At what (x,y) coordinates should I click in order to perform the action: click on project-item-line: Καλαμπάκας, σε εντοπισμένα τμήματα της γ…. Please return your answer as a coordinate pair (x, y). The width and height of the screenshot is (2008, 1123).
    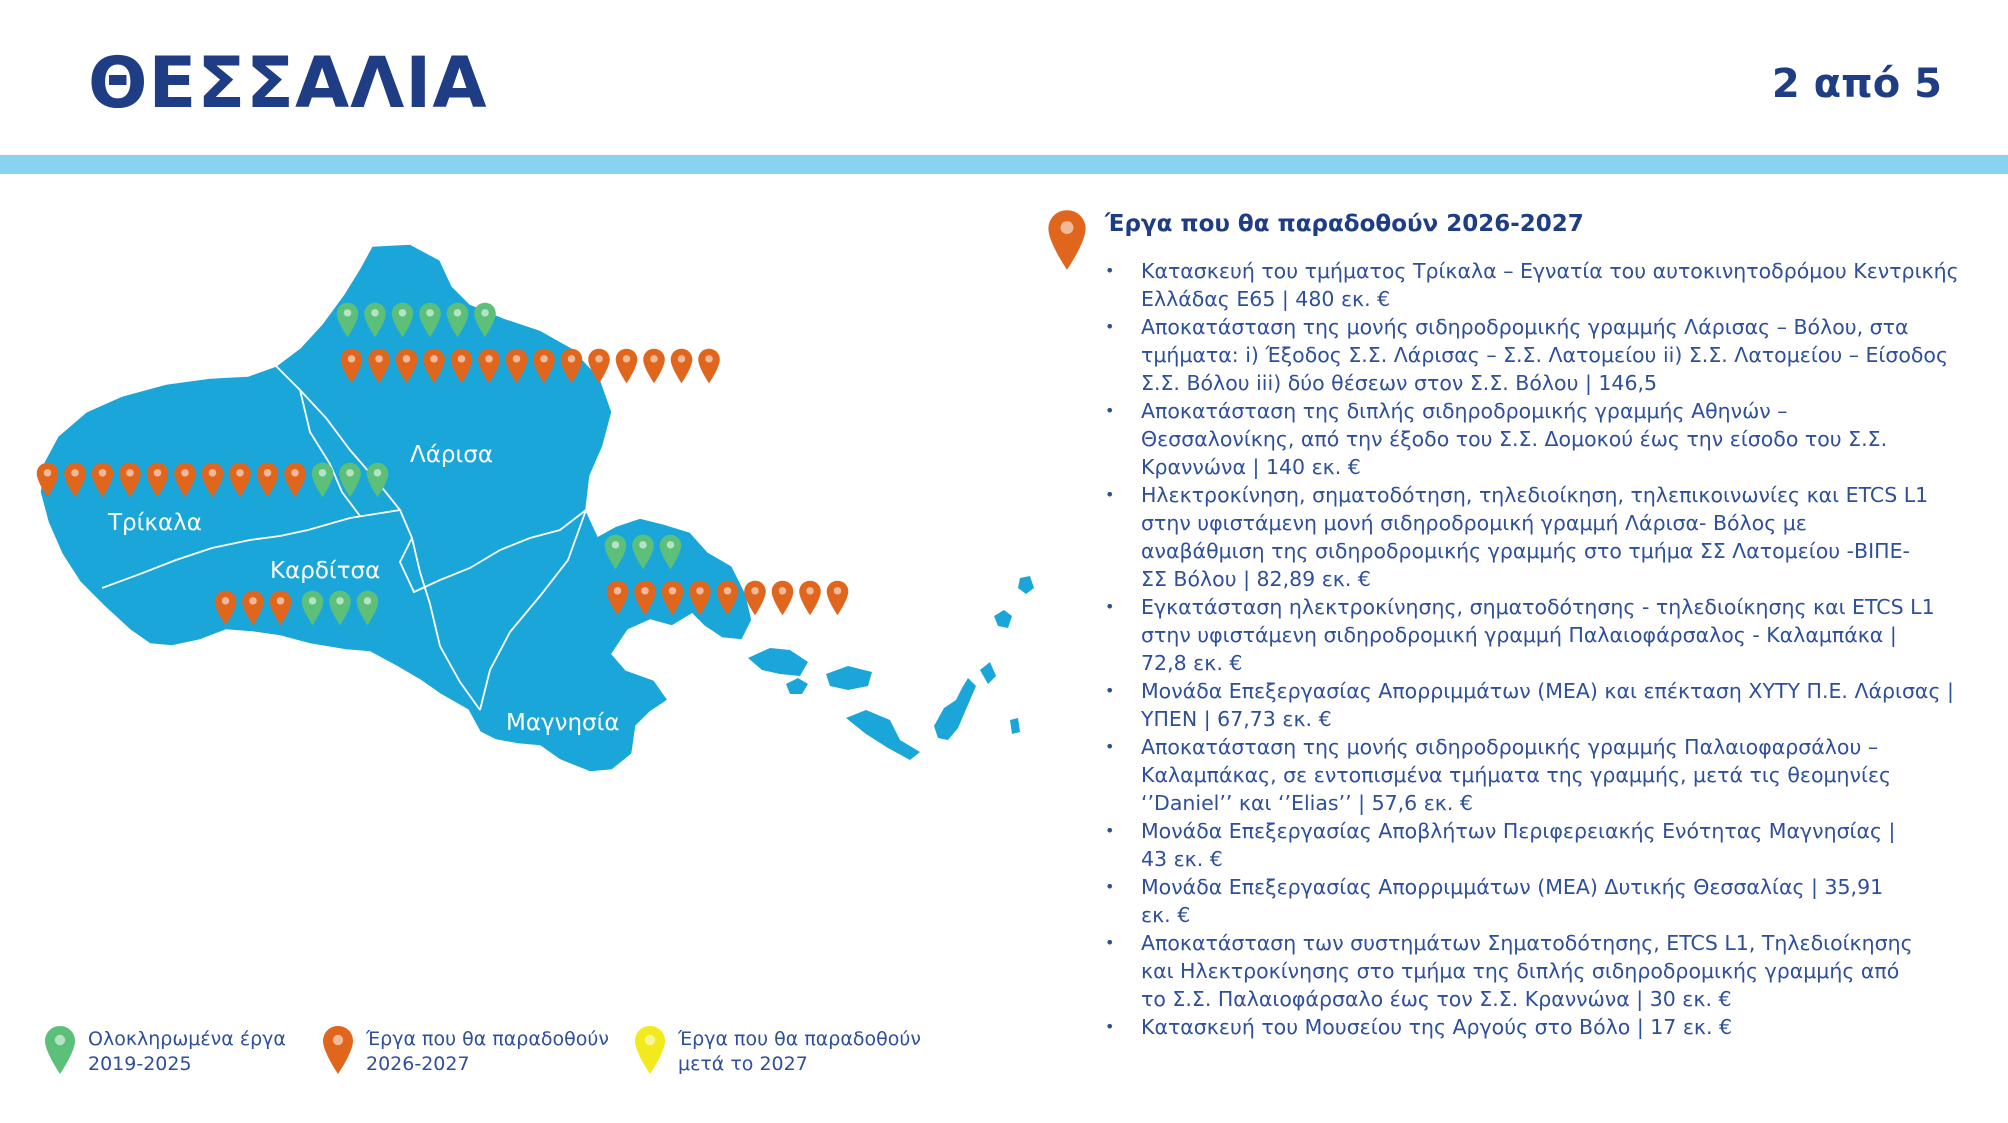
    Looking at the image, I should click on (1516, 775).